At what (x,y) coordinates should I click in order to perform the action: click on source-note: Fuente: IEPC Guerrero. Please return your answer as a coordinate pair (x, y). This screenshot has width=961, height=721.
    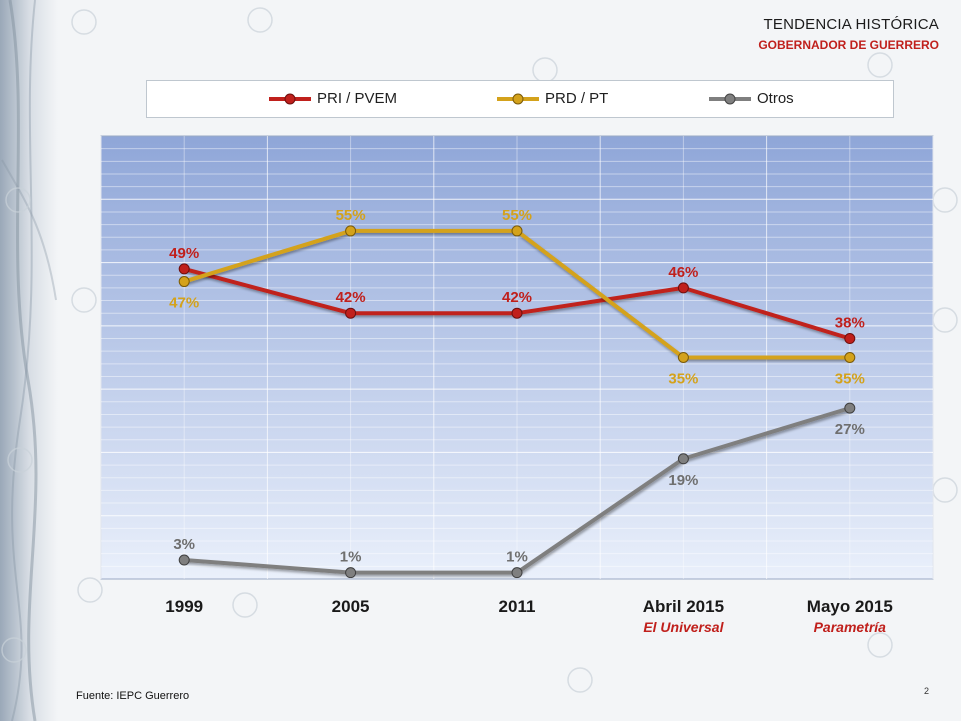
    Looking at the image, I should click on (133, 696).